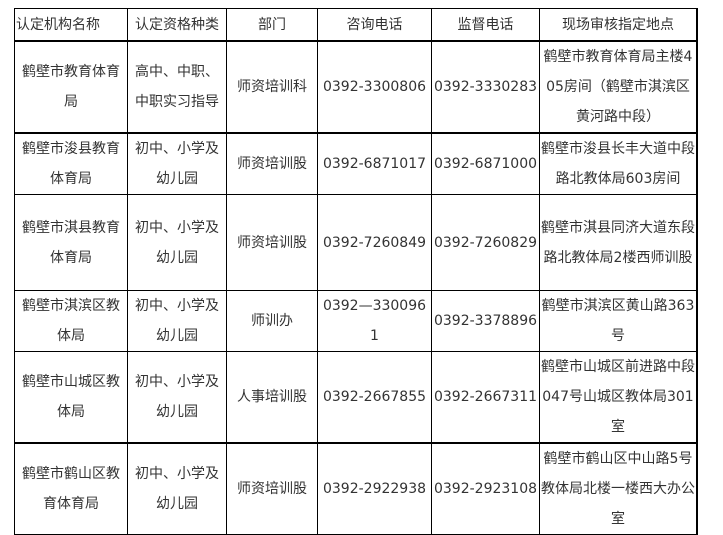  I want to click on cell-inquiry-phone: 0392—3300961, so click(374, 321).